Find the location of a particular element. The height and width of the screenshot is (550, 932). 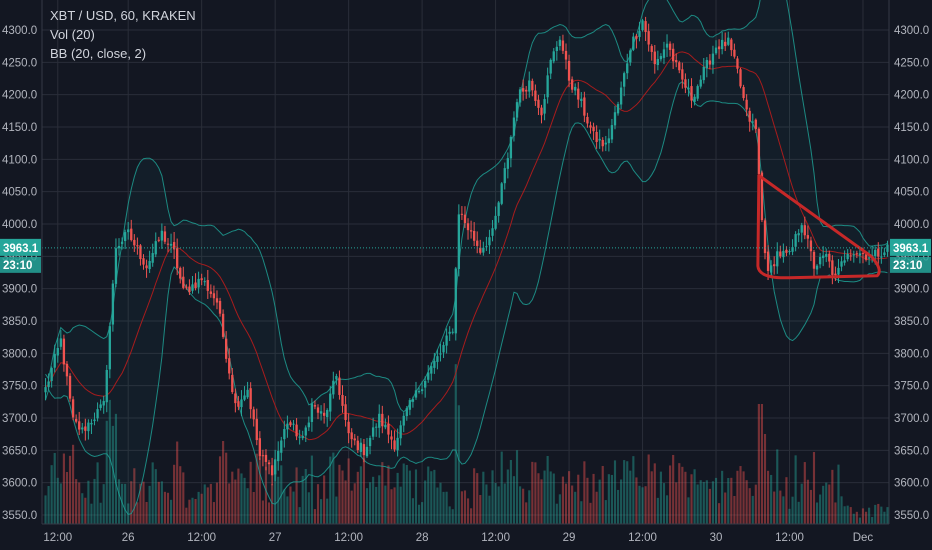

y-tick-label-left: 3850.0 is located at coordinates (19, 322).